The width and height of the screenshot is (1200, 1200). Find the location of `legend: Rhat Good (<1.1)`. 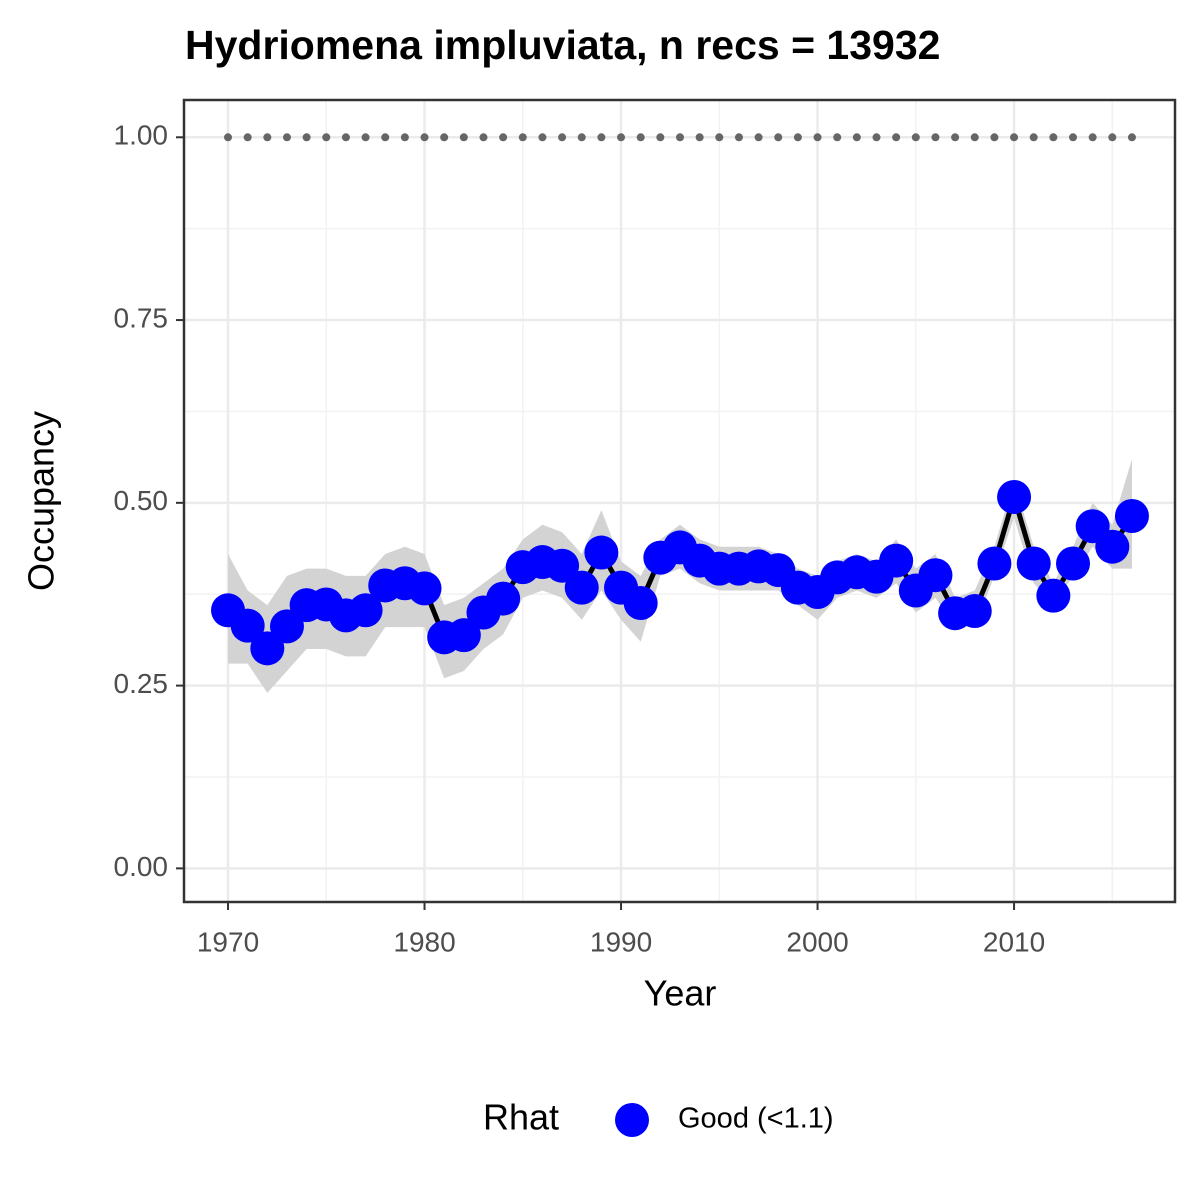

legend: Rhat Good (<1.1) is located at coordinates (658, 1117).